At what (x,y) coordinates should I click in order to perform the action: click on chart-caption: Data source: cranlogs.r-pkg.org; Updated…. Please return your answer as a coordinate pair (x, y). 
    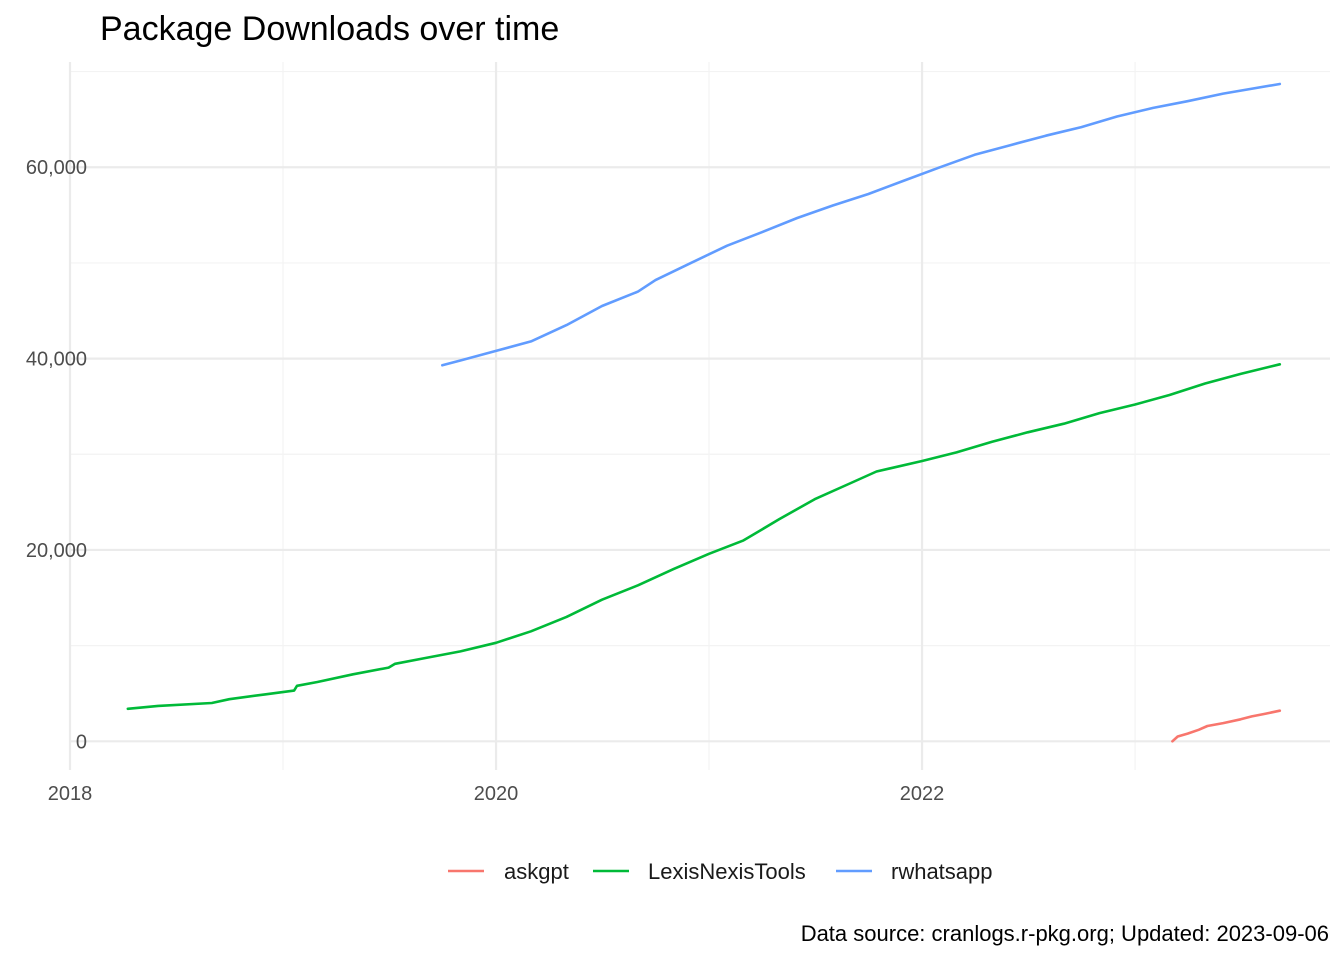
    Looking at the image, I should click on (1065, 933).